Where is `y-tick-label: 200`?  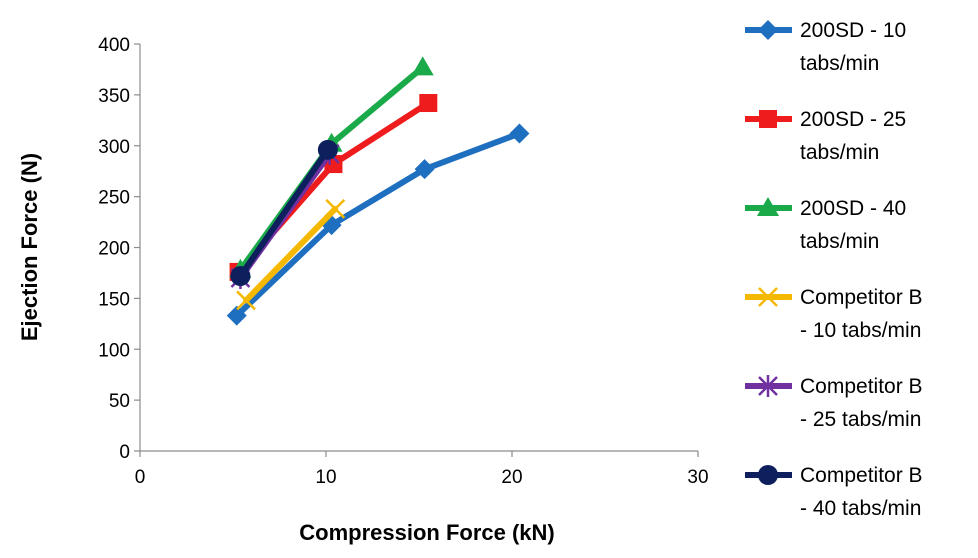 y-tick-label: 200 is located at coordinates (114, 249).